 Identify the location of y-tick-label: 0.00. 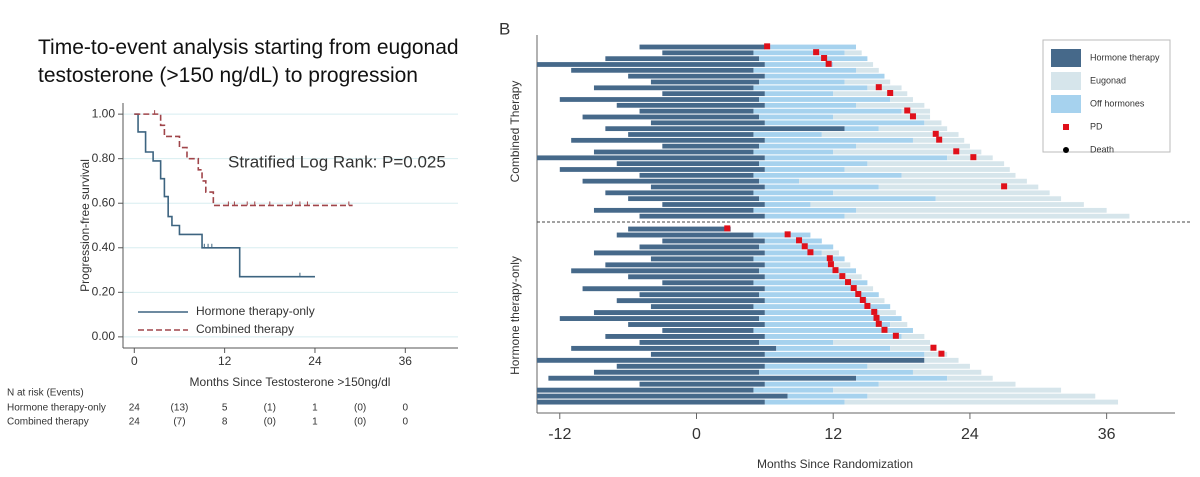
(104, 336).